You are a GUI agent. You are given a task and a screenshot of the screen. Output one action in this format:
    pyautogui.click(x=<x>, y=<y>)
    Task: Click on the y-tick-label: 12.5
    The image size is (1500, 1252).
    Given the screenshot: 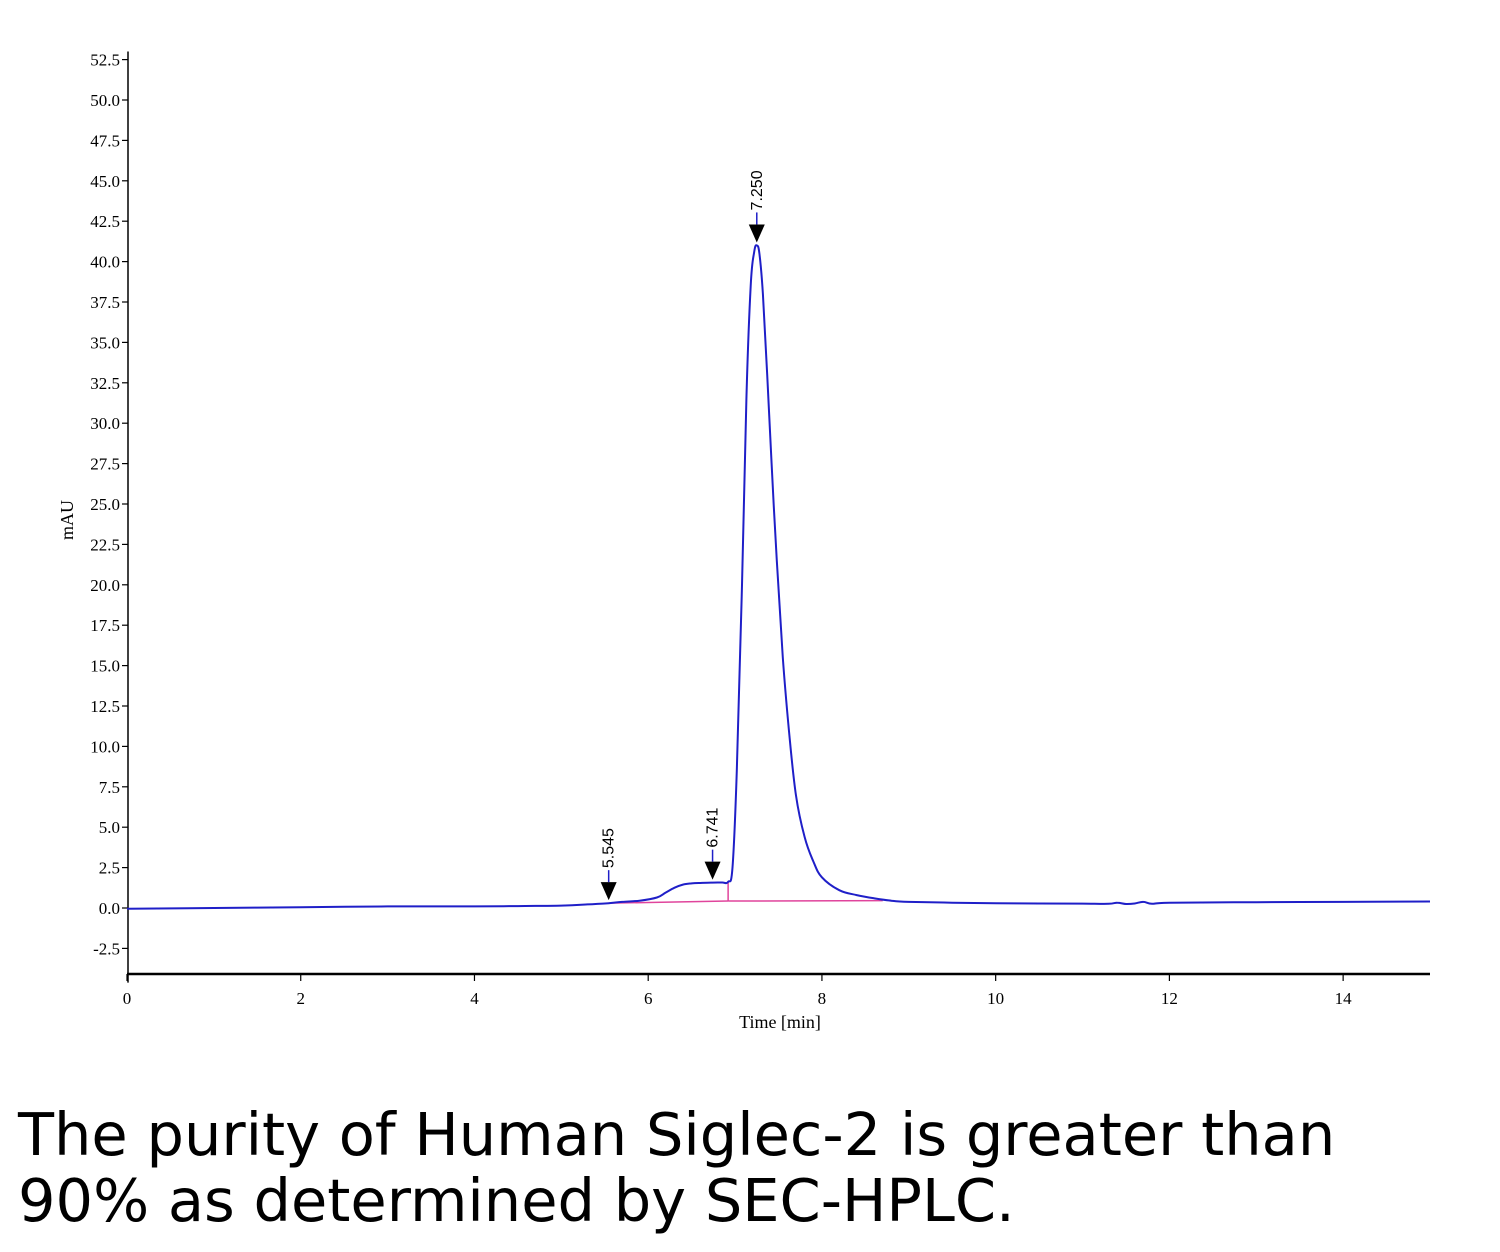 What is the action you would take?
    pyautogui.click(x=105, y=706)
    